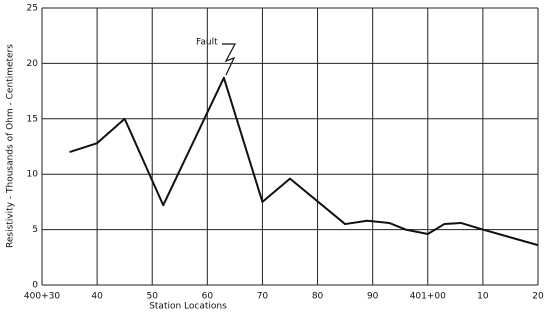 The image size is (550, 312). I want to click on x-tick-label: 400+30, so click(42, 297).